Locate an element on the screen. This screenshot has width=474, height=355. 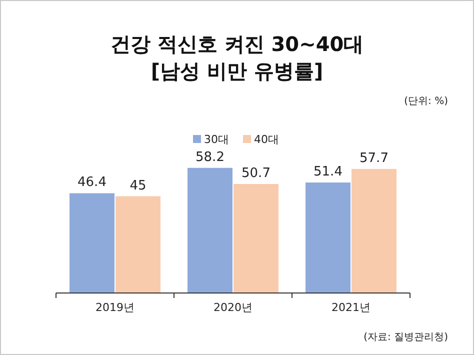
legend-label: 30대 is located at coordinates (216, 139).